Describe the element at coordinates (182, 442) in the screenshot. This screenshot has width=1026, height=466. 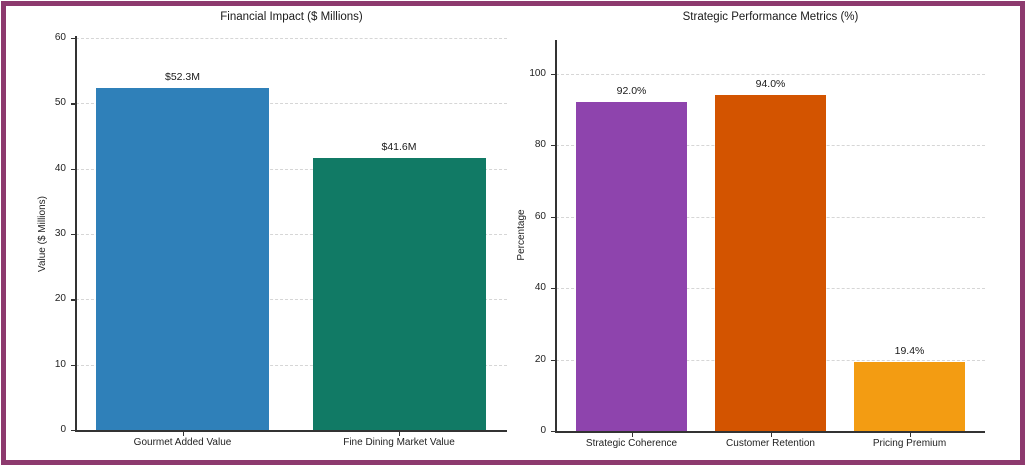
I see `x-tick-label: Gourmet Added Value` at that location.